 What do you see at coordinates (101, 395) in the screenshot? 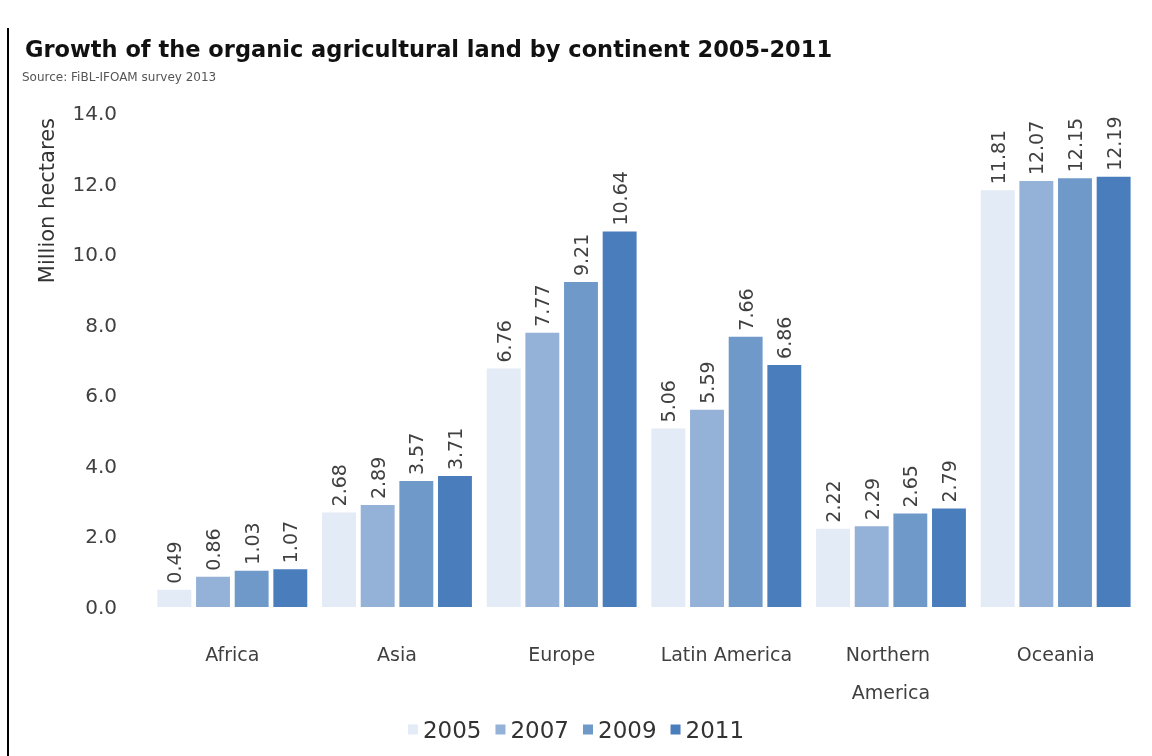
I see `y-tick-label: 6.0` at bounding box center [101, 395].